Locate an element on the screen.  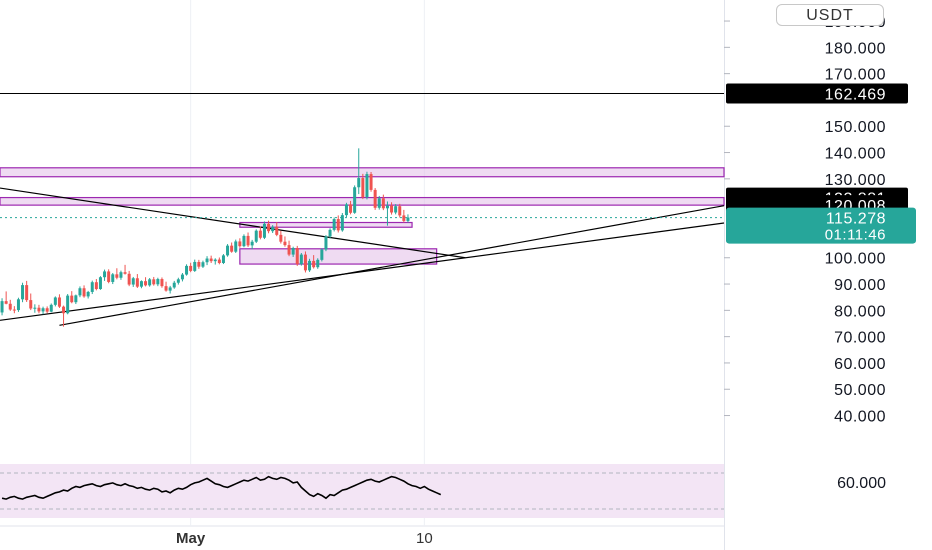
price-tick-label: 80.000 is located at coordinates (860, 311).